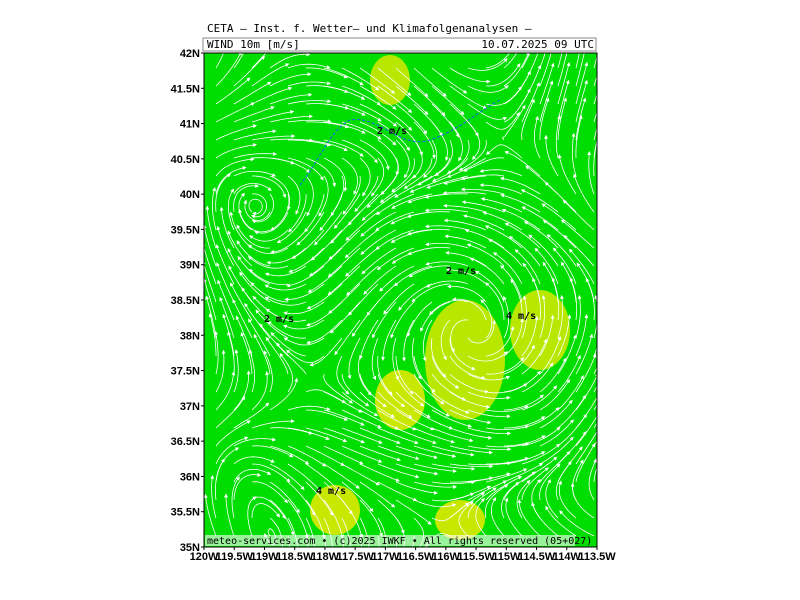 This screenshot has height=600, width=800. Describe the element at coordinates (185, 89) in the screenshot. I see `lat-label: 41.5N` at that location.